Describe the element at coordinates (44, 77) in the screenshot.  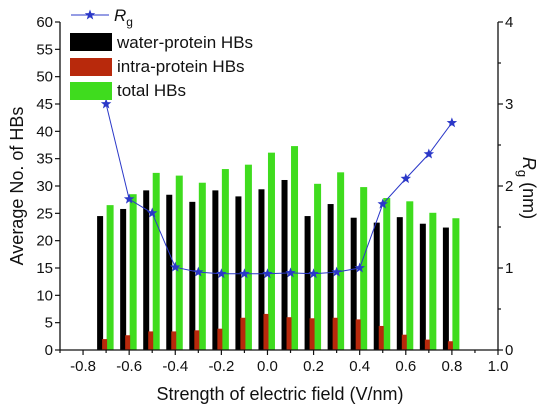
I see `y-tick-label-11: 50` at that location.